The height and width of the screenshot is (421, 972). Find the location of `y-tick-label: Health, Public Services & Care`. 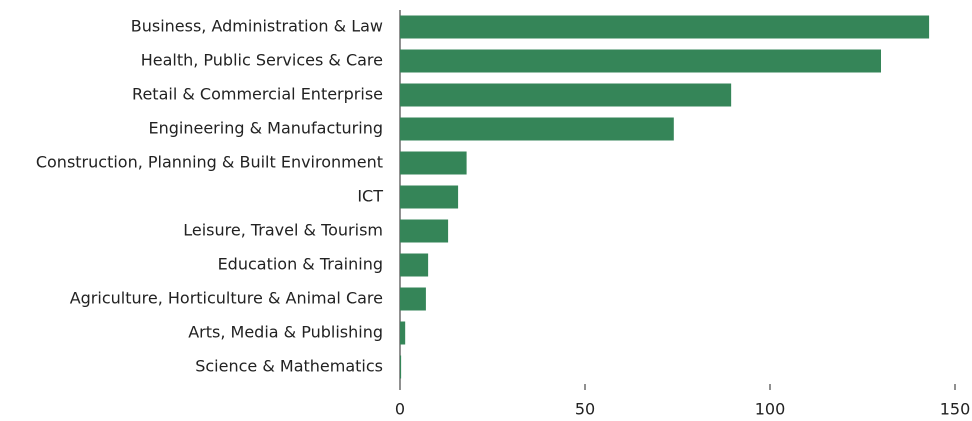

y-tick-label: Health, Public Services & Care is located at coordinates (262, 60).